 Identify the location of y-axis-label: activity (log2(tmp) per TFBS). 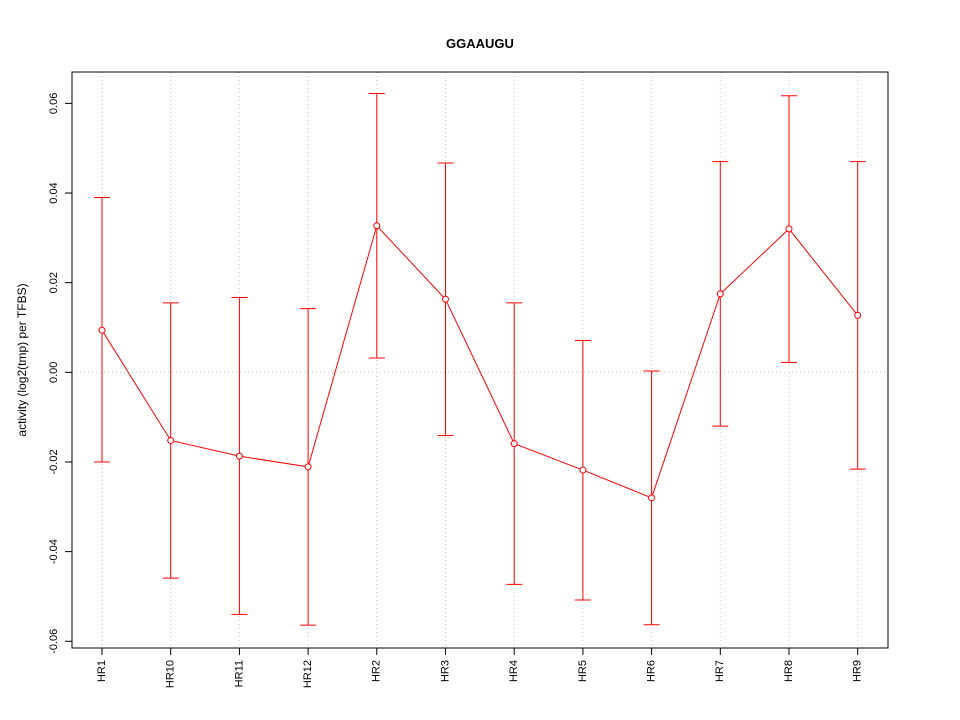
(22, 359).